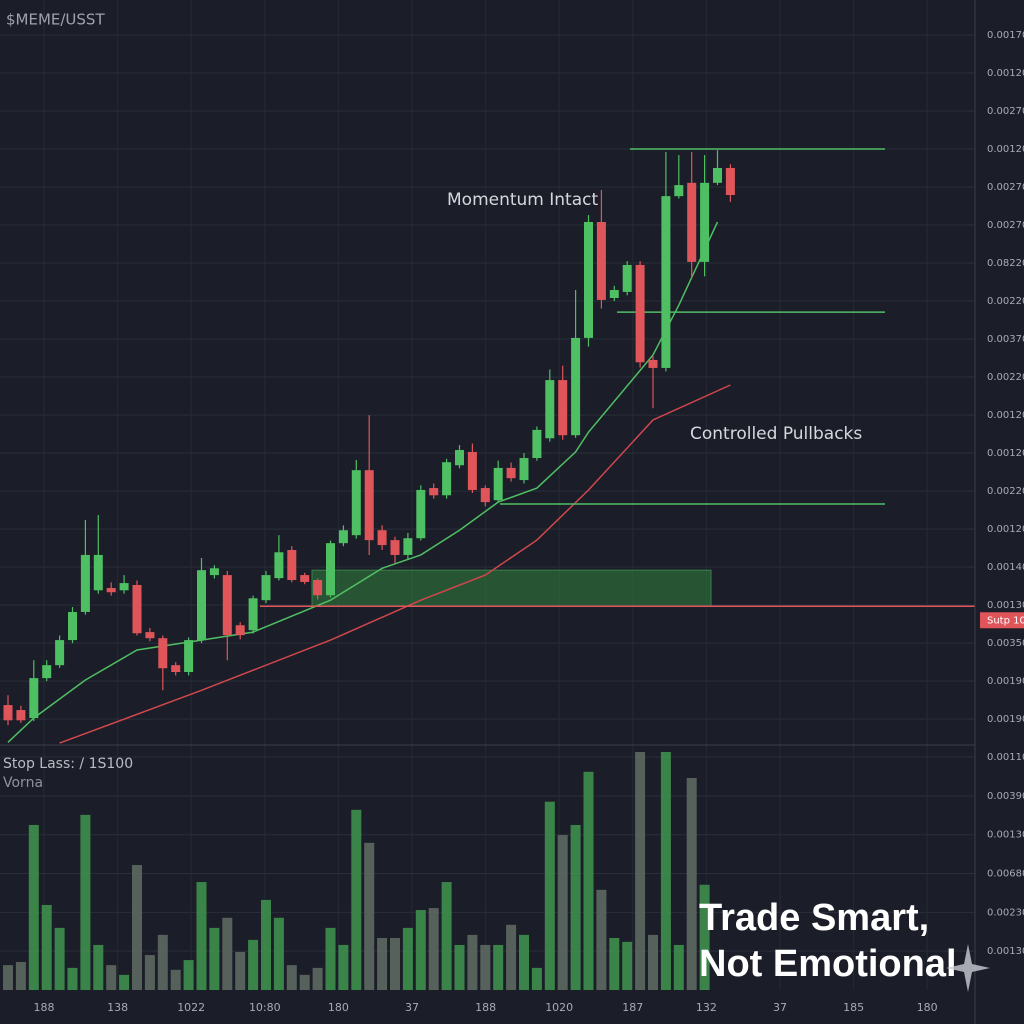  What do you see at coordinates (776, 434) in the screenshot?
I see `annotation: Controlled Pullbacks` at bounding box center [776, 434].